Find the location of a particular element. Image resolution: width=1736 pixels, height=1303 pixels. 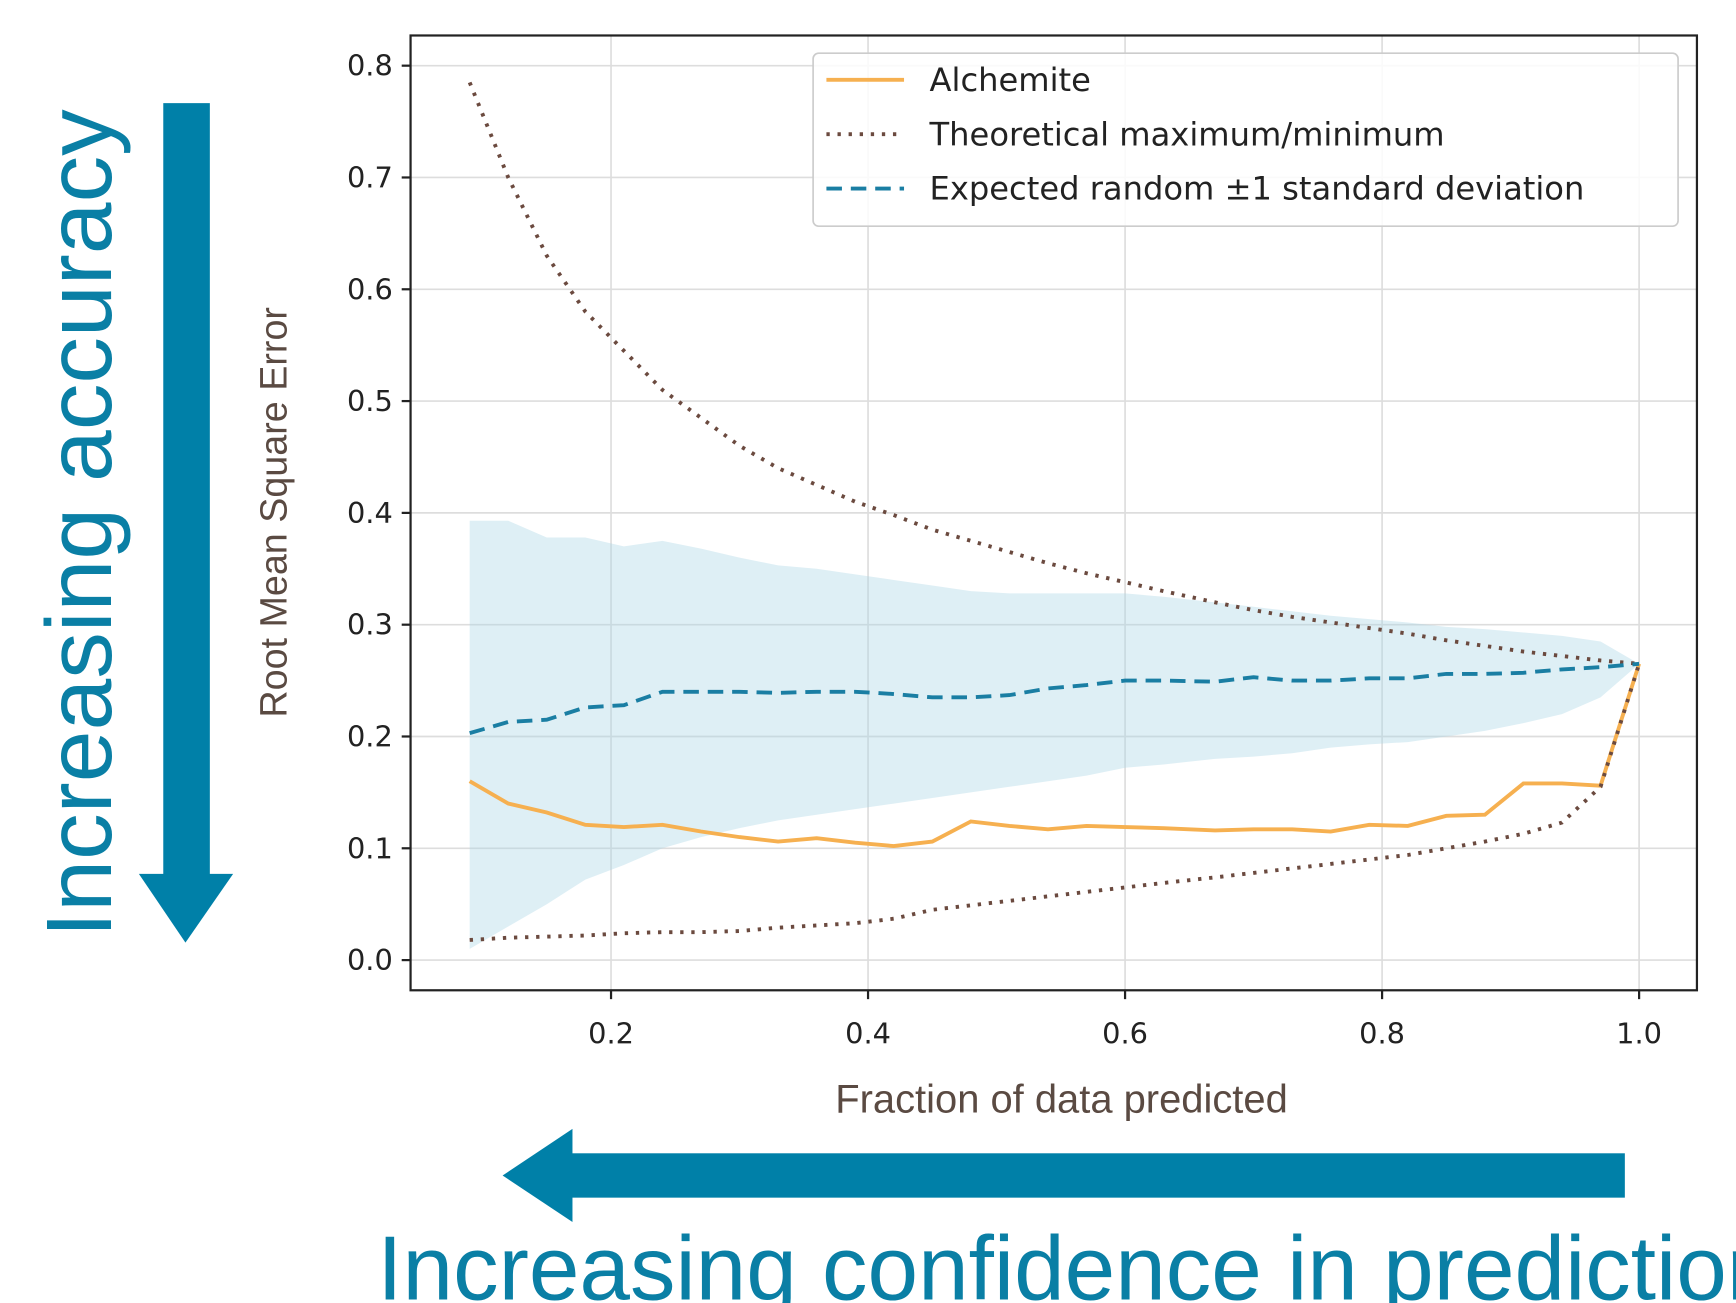

x-axis-label: Fraction of data predicted is located at coordinates (1061, 1099).